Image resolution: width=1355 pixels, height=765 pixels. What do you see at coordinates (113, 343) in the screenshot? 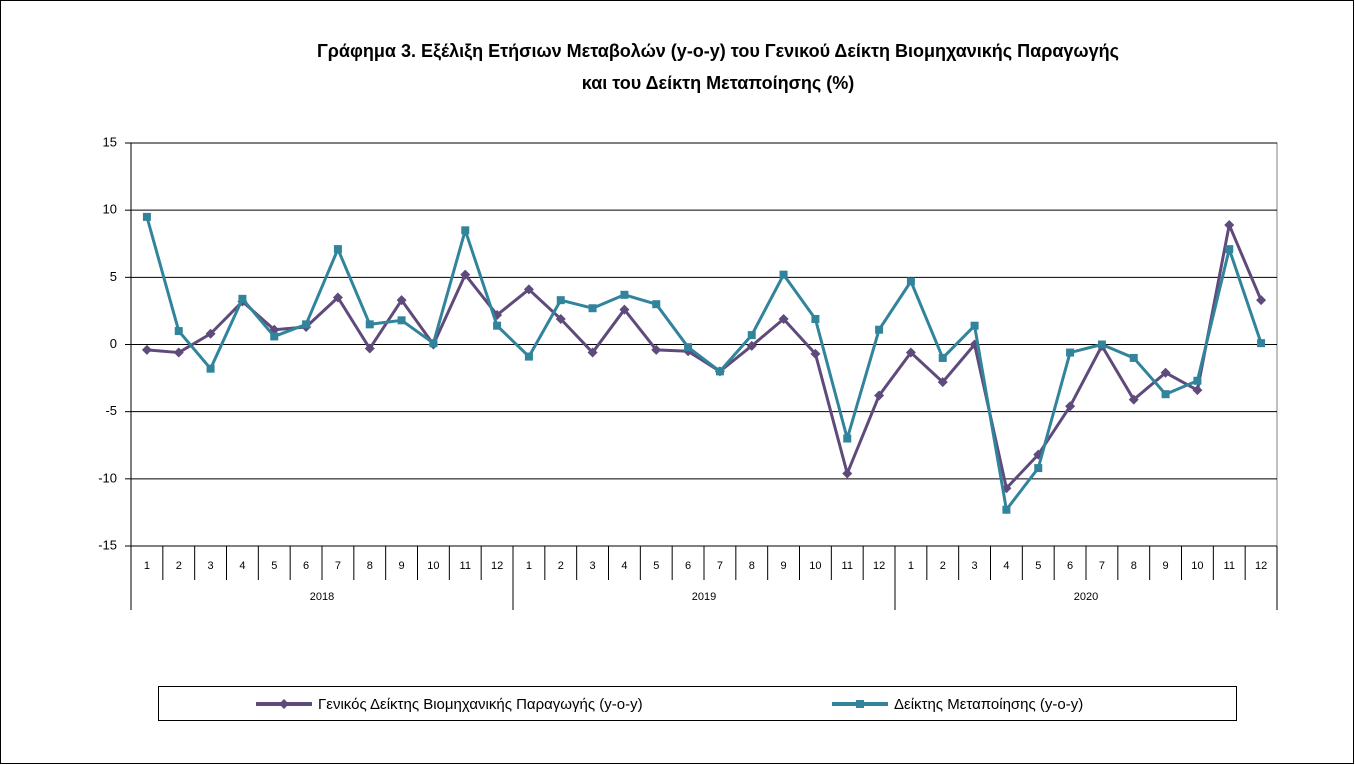
I see `y-tick-label: 0` at bounding box center [113, 343].